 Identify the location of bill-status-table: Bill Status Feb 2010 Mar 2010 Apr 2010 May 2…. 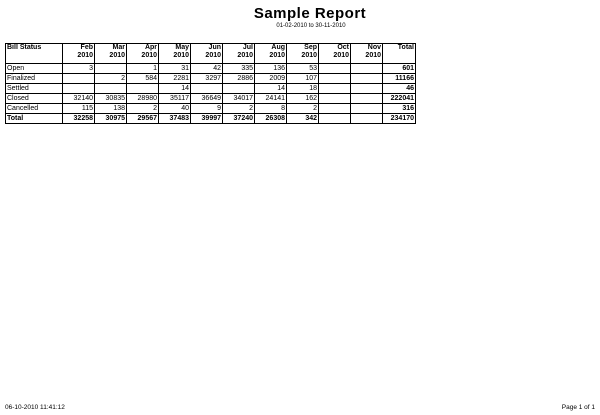
(210, 83).